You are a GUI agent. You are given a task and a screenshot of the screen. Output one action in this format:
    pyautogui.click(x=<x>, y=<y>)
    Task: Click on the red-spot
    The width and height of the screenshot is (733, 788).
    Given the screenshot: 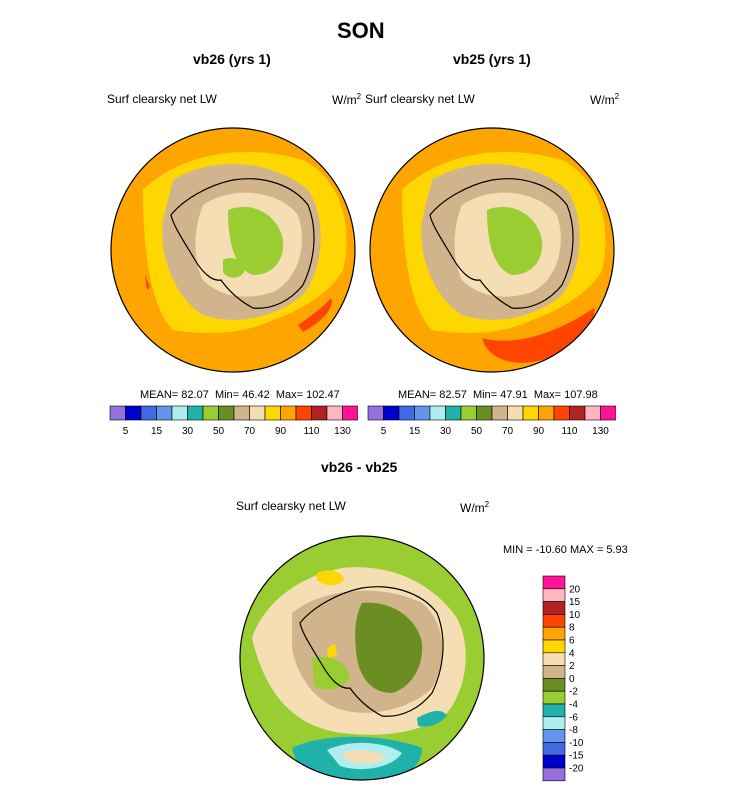 What is the action you would take?
    pyautogui.click(x=147, y=282)
    